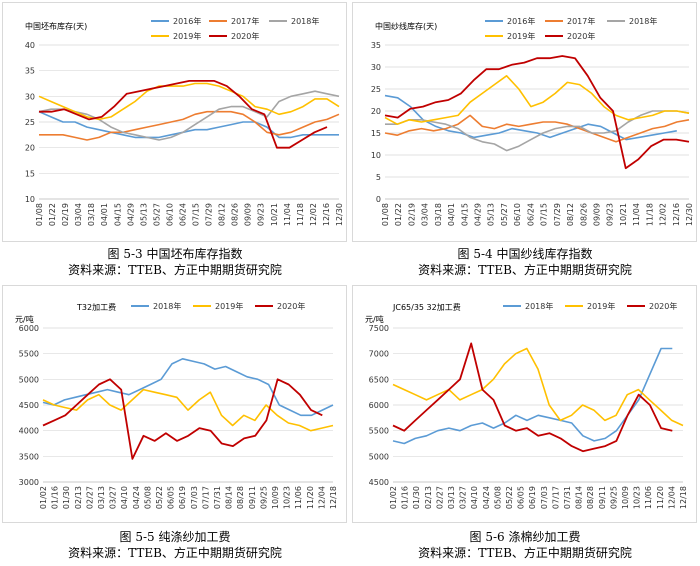 The height and width of the screenshot is (566, 700). I want to click on y-tick-label: 25, so click(30, 122).